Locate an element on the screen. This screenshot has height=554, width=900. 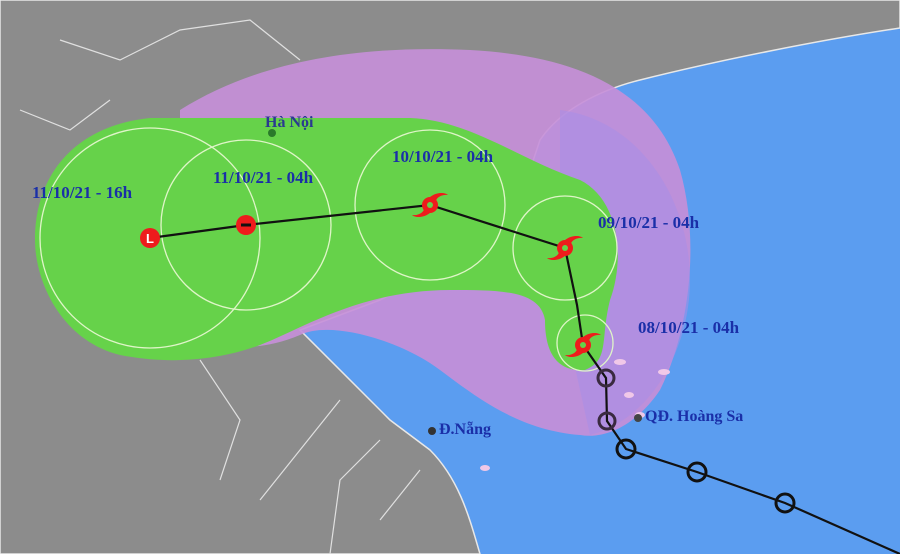
low-pressure-icon: L is located at coordinates (150, 238).